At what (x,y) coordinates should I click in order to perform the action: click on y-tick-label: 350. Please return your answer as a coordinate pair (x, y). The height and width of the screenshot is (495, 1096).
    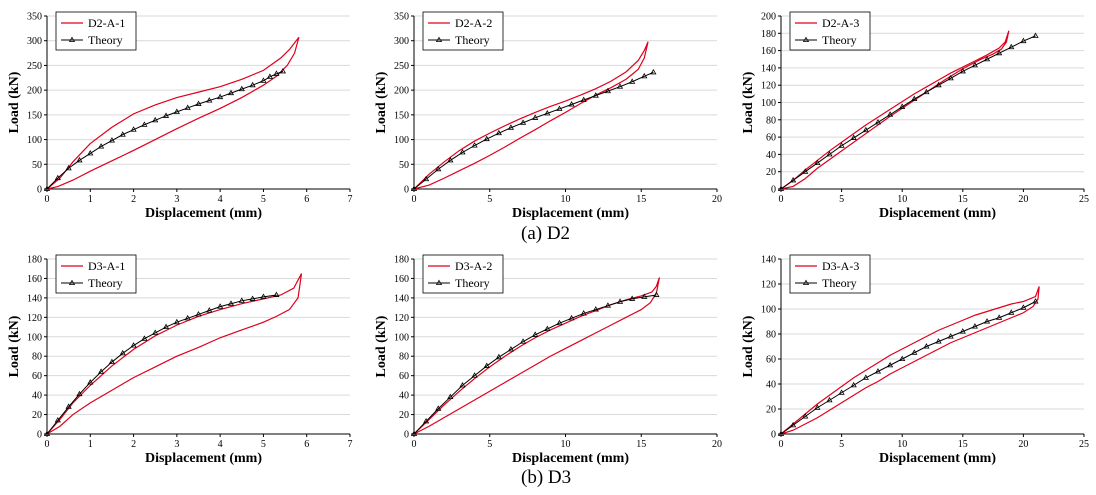
    Looking at the image, I should click on (401, 17).